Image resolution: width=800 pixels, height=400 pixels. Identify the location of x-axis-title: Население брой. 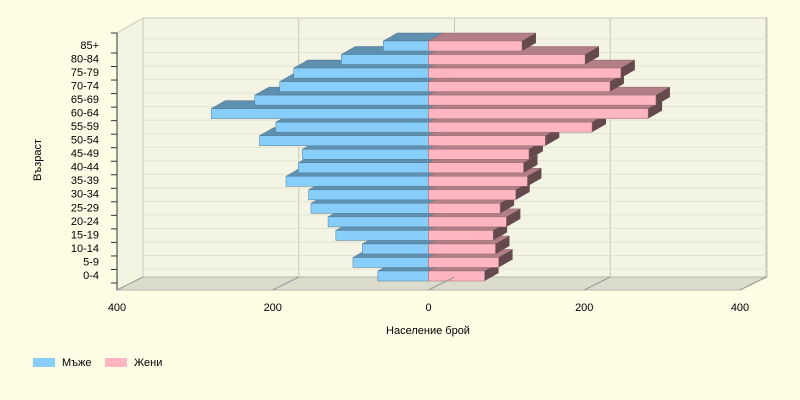
(428, 331).